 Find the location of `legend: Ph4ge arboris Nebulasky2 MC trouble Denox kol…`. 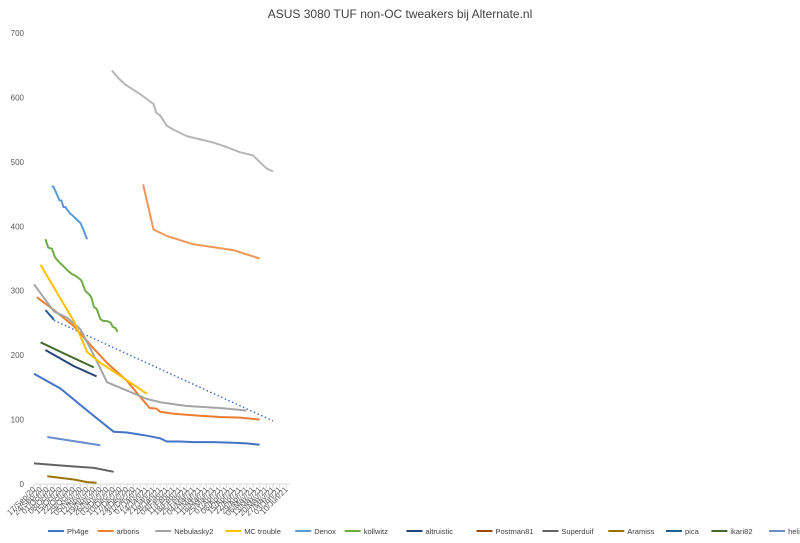

legend: Ph4ge arboris Nebulasky2 MC trouble Denox kol… is located at coordinates (424, 531).